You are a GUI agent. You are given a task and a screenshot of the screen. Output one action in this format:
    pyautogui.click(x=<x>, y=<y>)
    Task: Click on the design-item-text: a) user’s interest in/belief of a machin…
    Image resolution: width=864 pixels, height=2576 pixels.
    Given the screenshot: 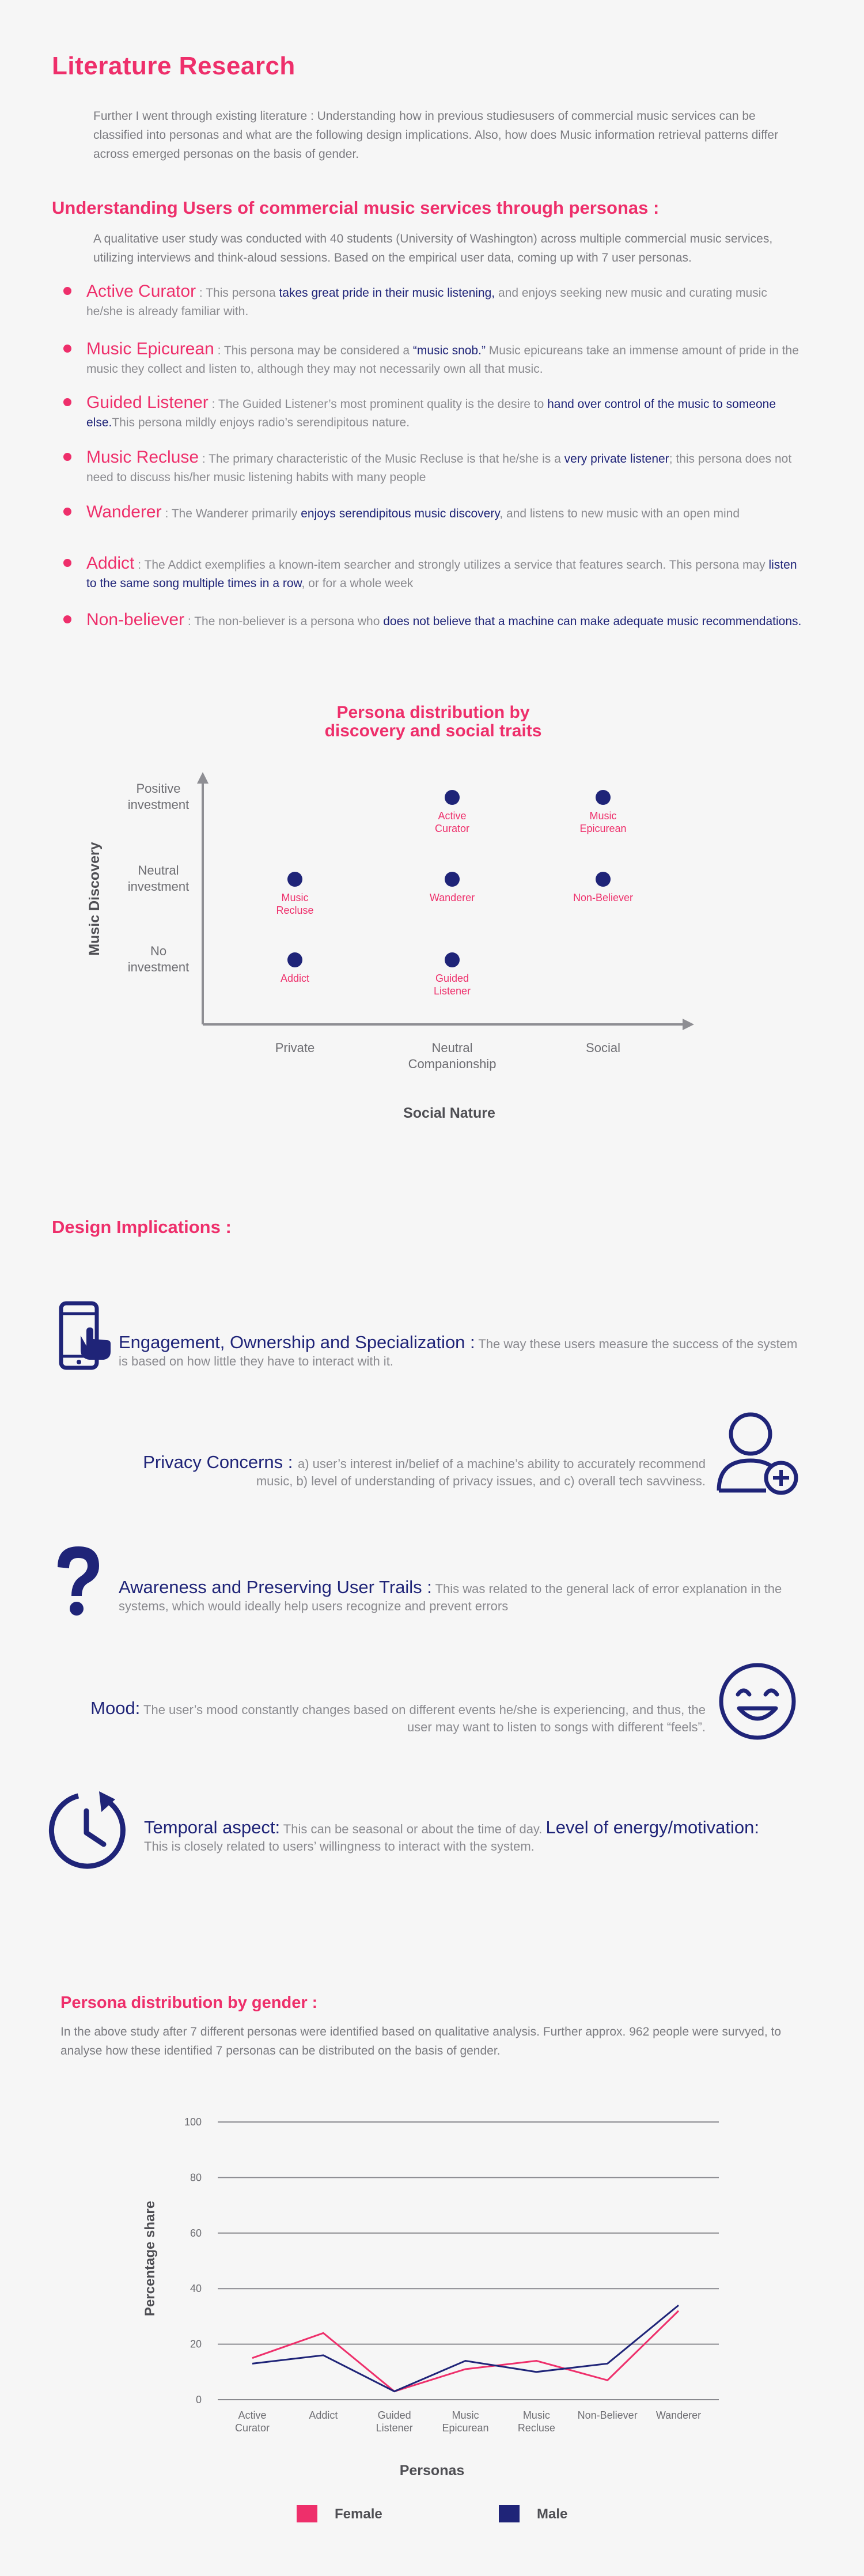 What is the action you would take?
    pyautogui.click(x=481, y=1472)
    